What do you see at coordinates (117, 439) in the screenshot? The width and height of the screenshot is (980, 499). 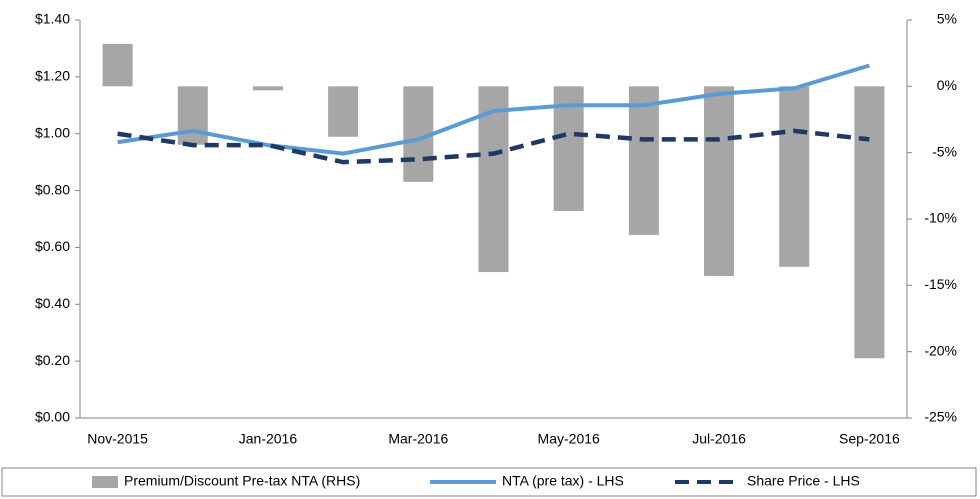 I see `x-tick-label: Nov-2015` at bounding box center [117, 439].